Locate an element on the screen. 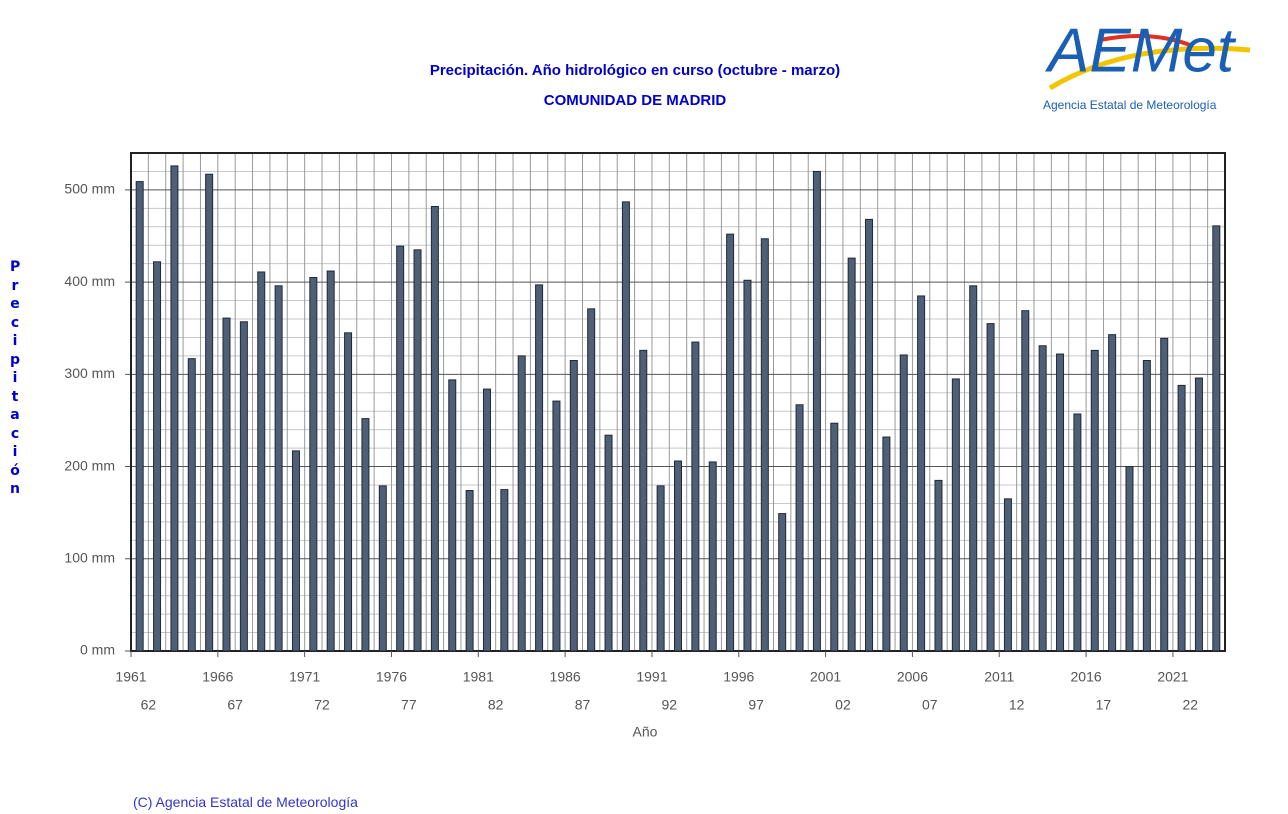 The image size is (1288, 814). x-tick-label-end: 62 is located at coordinates (149, 705).